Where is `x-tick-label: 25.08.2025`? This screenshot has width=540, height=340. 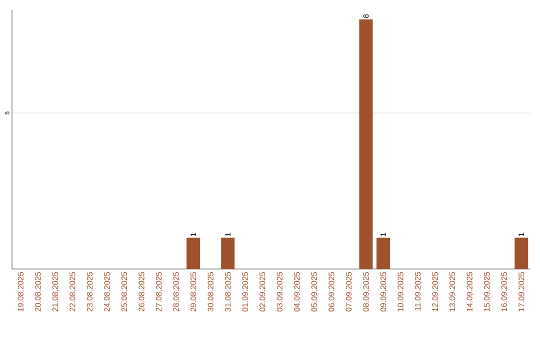
x-tick-label: 25.08.2025 is located at coordinates (124, 292).